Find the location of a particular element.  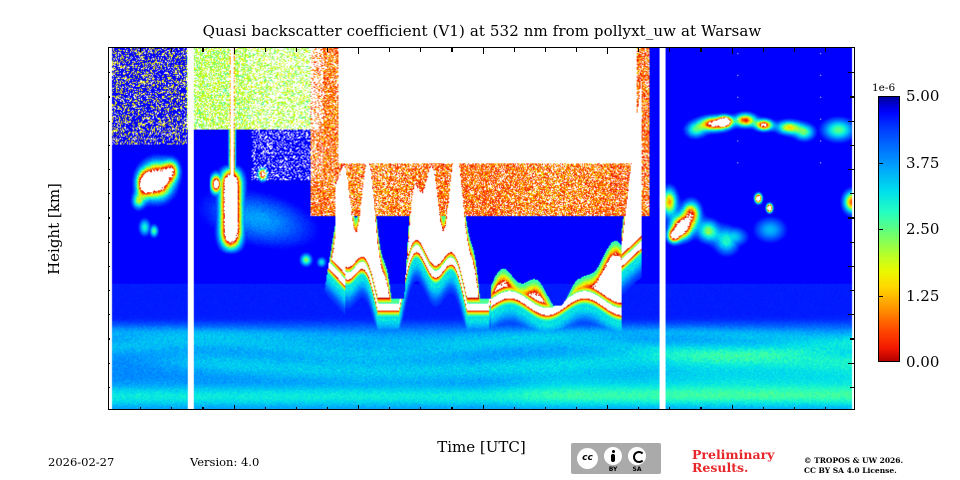

colorbar-gradient is located at coordinates (889, 229).